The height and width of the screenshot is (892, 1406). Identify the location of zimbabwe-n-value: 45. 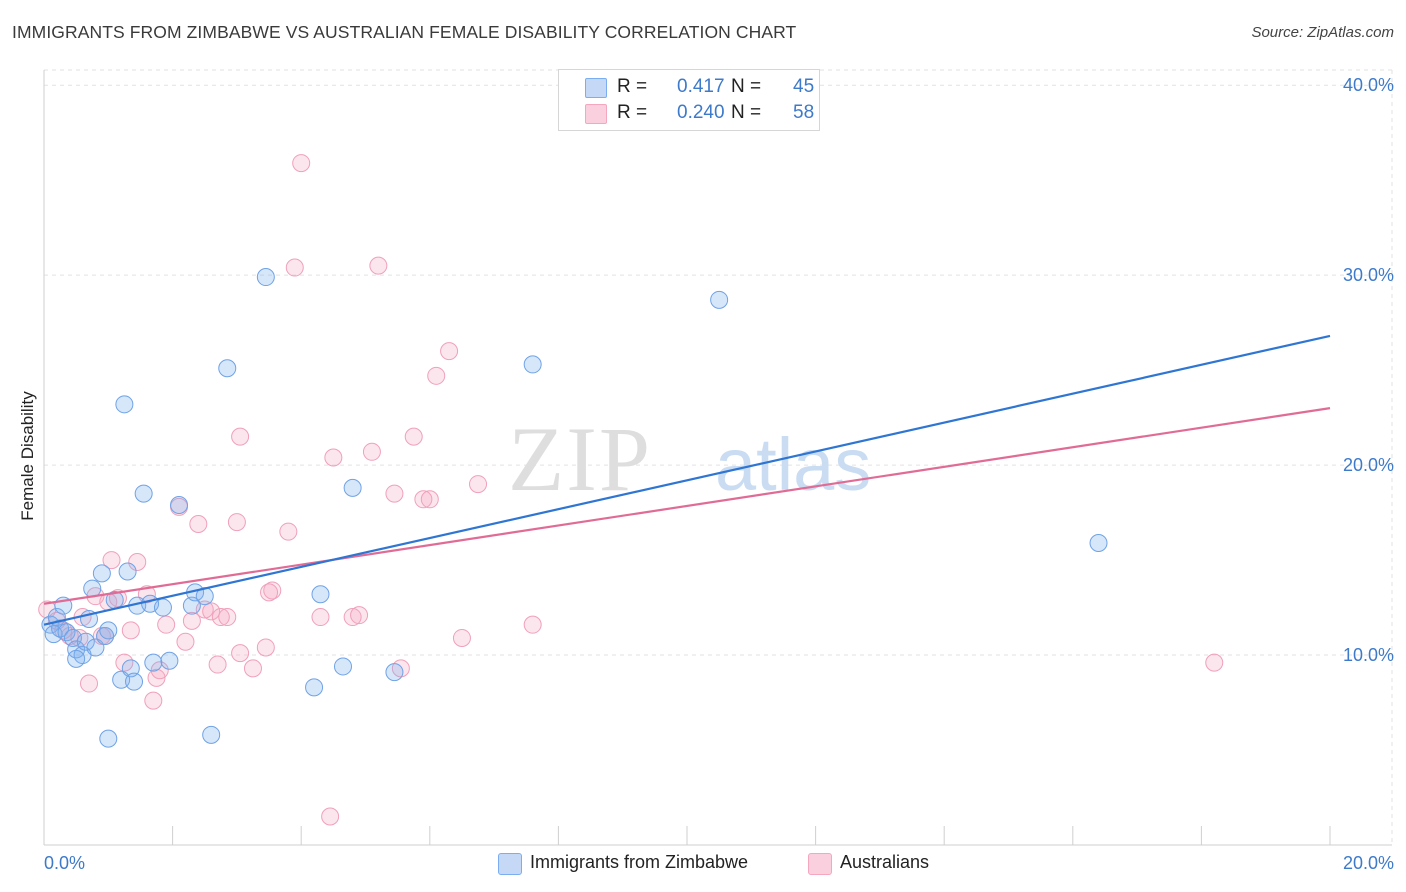
(804, 86).